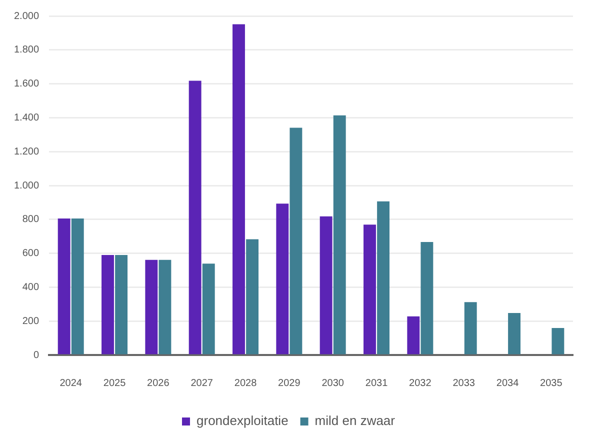 The image size is (591, 444). What do you see at coordinates (333, 383) in the screenshot?
I see `x-tick-label: 2030` at bounding box center [333, 383].